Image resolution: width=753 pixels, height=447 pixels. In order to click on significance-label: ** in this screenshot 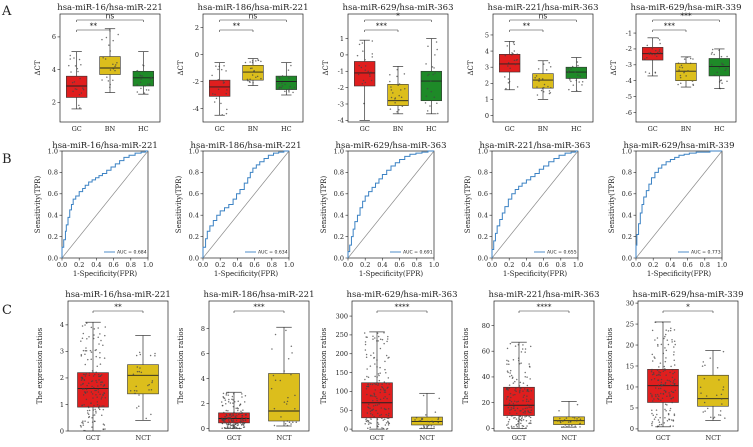, I will do `click(527, 26)`.